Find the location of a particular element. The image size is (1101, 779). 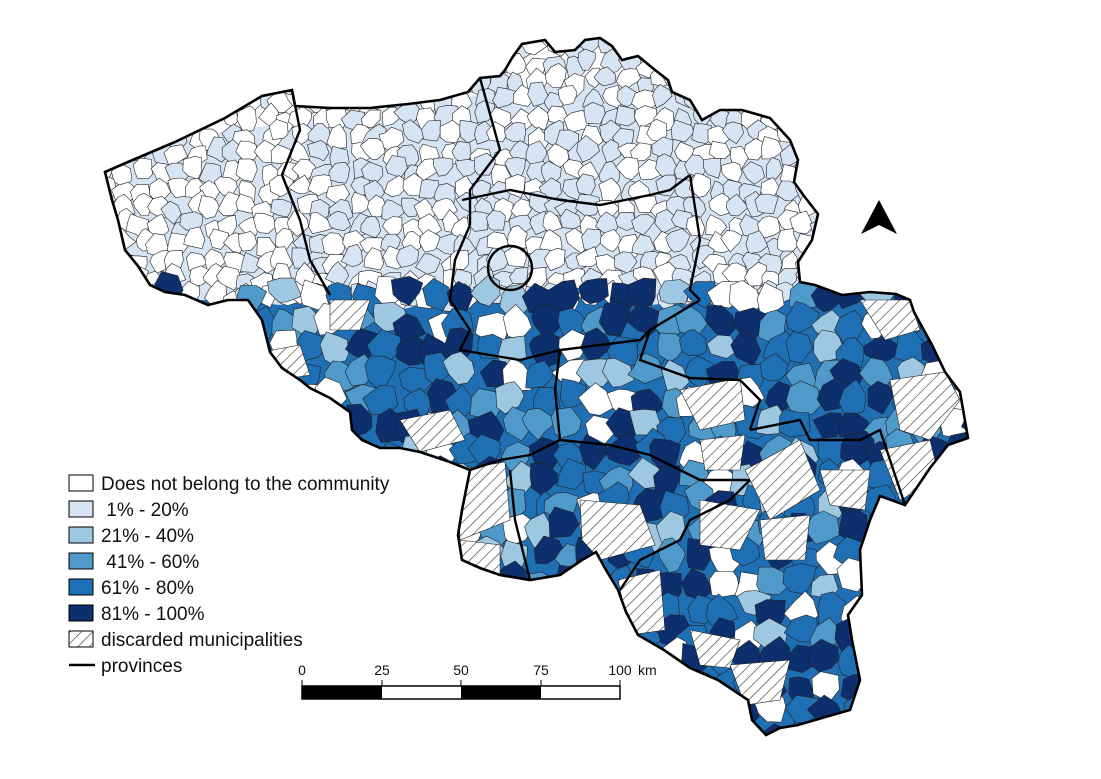

legend-item: 1% - 20% is located at coordinates (128, 510).